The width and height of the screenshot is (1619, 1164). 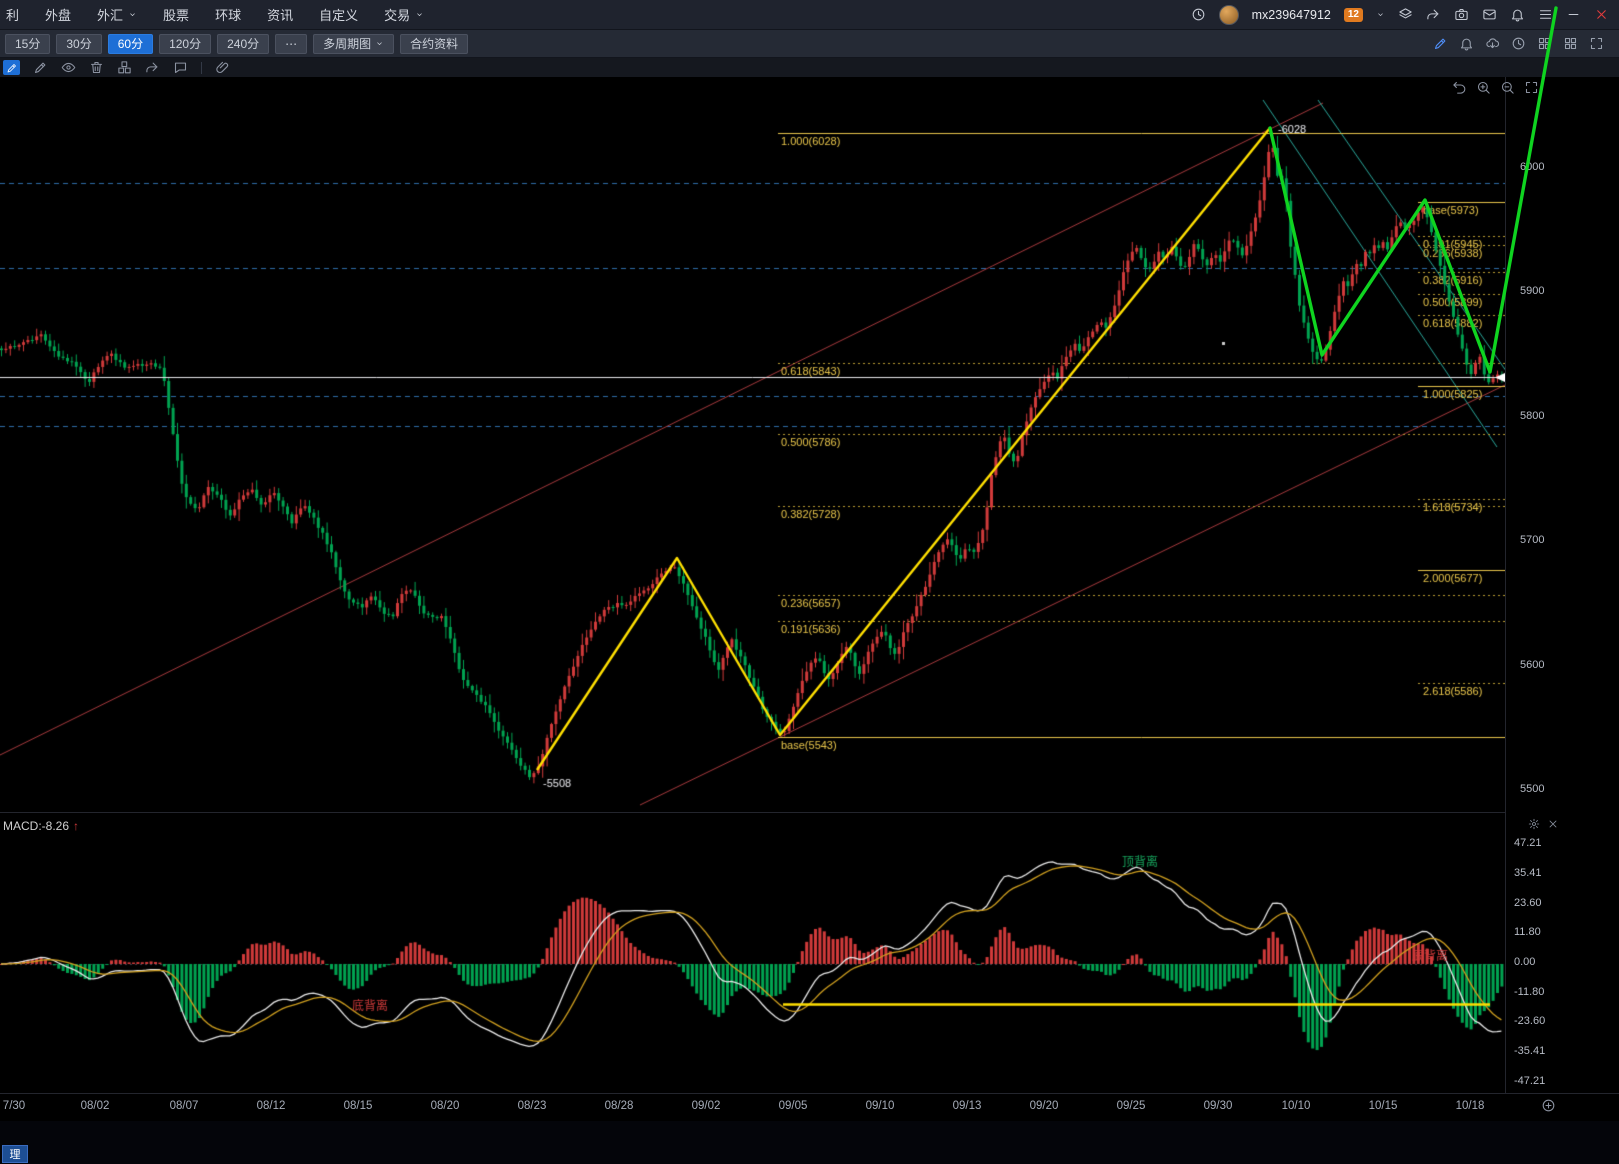 I want to click on mail-icon, so click(x=1489, y=14).